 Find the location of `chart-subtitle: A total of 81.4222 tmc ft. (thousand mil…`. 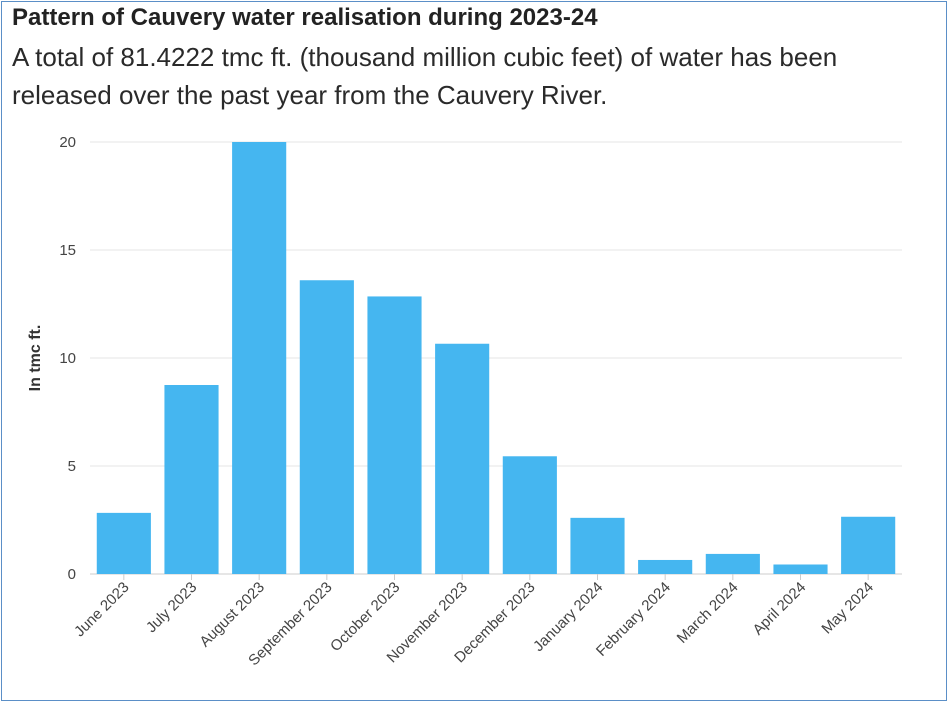

chart-subtitle: A total of 81.4222 tmc ft. (thousand mil… is located at coordinates (425, 76).